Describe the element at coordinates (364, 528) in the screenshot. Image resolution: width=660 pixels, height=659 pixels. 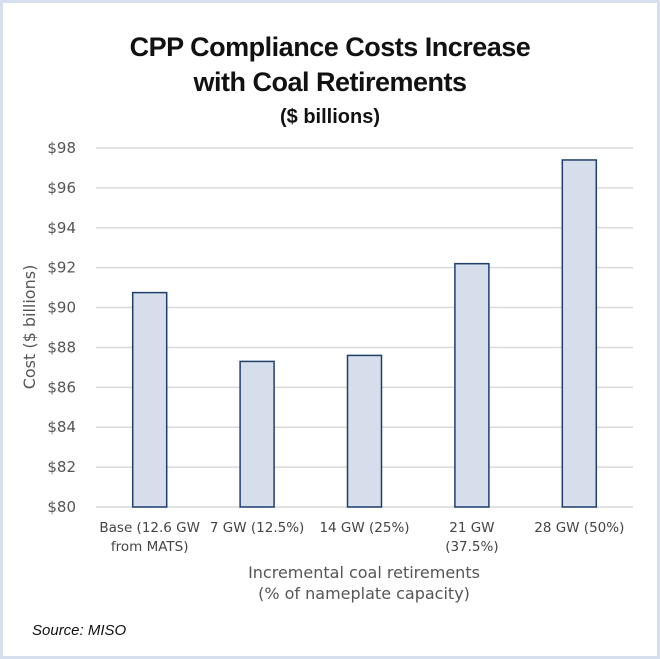
I see `x-tick-label: 14 GW (25%)` at that location.